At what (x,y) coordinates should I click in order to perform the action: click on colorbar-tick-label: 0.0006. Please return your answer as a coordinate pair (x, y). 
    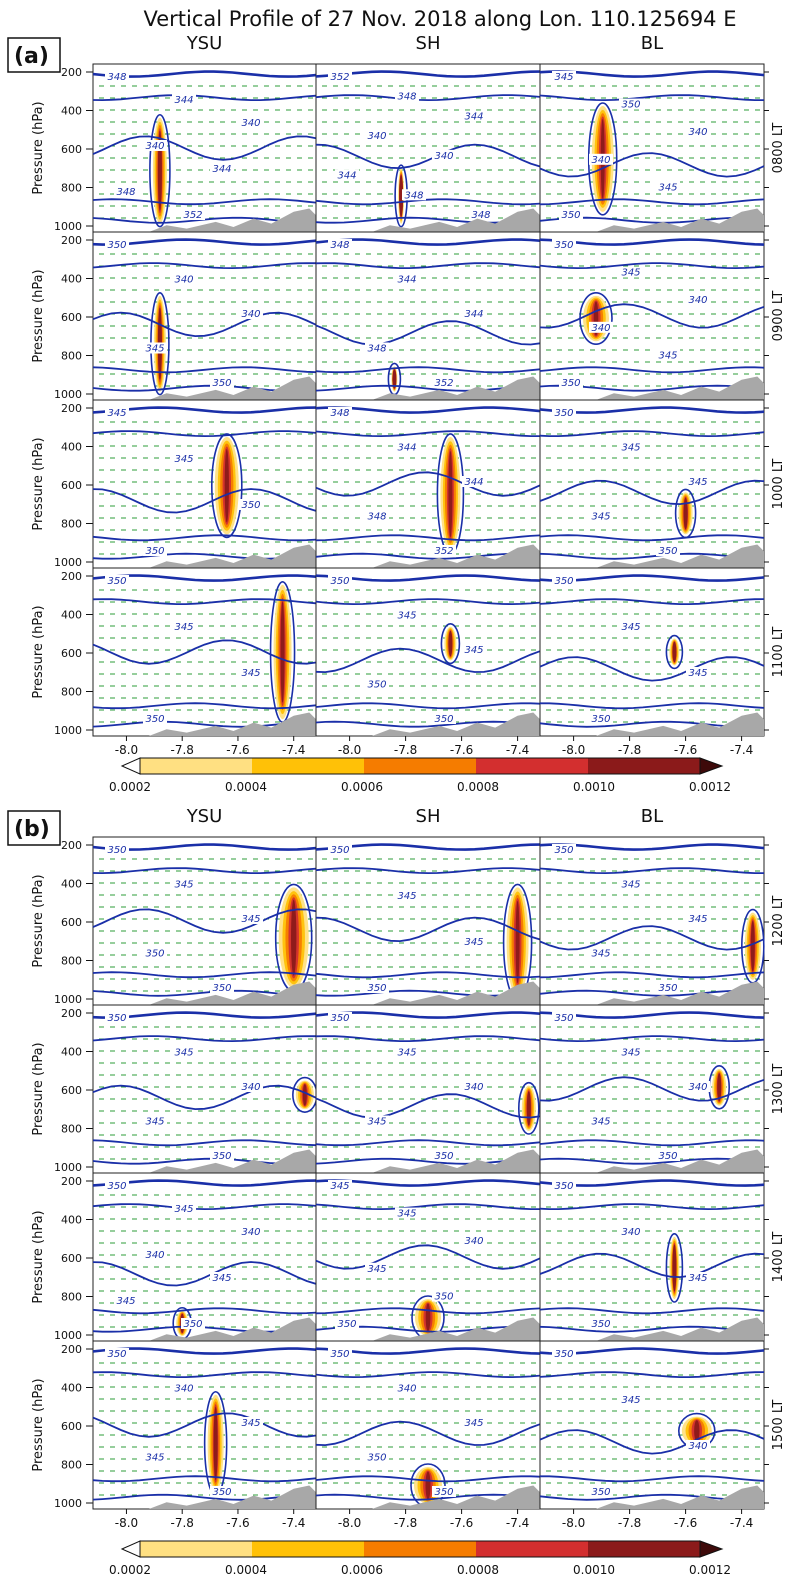
    Looking at the image, I should click on (362, 787).